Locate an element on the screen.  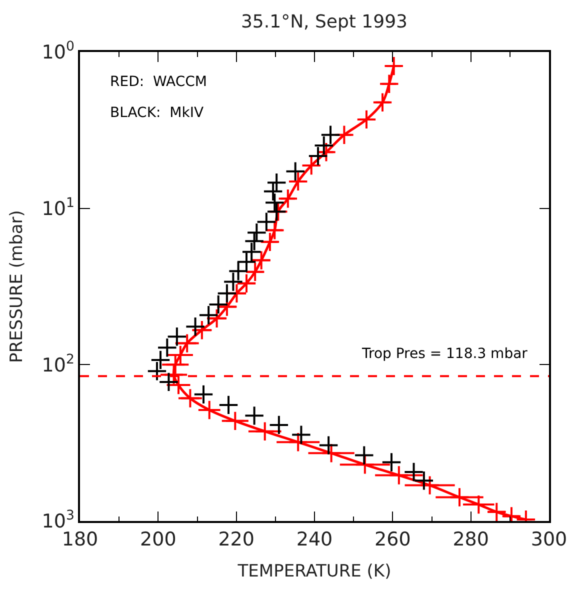
x-tick-label: 240 is located at coordinates (314, 539).